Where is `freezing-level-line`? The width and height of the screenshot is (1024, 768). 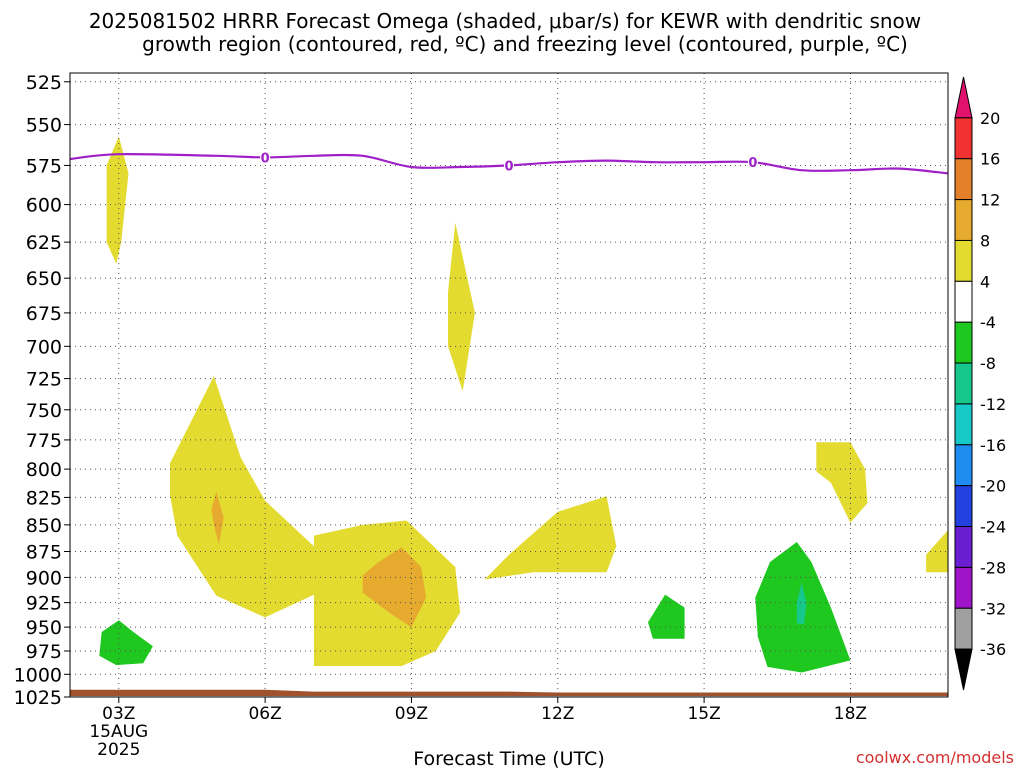 freezing-level-line is located at coordinates (509, 163).